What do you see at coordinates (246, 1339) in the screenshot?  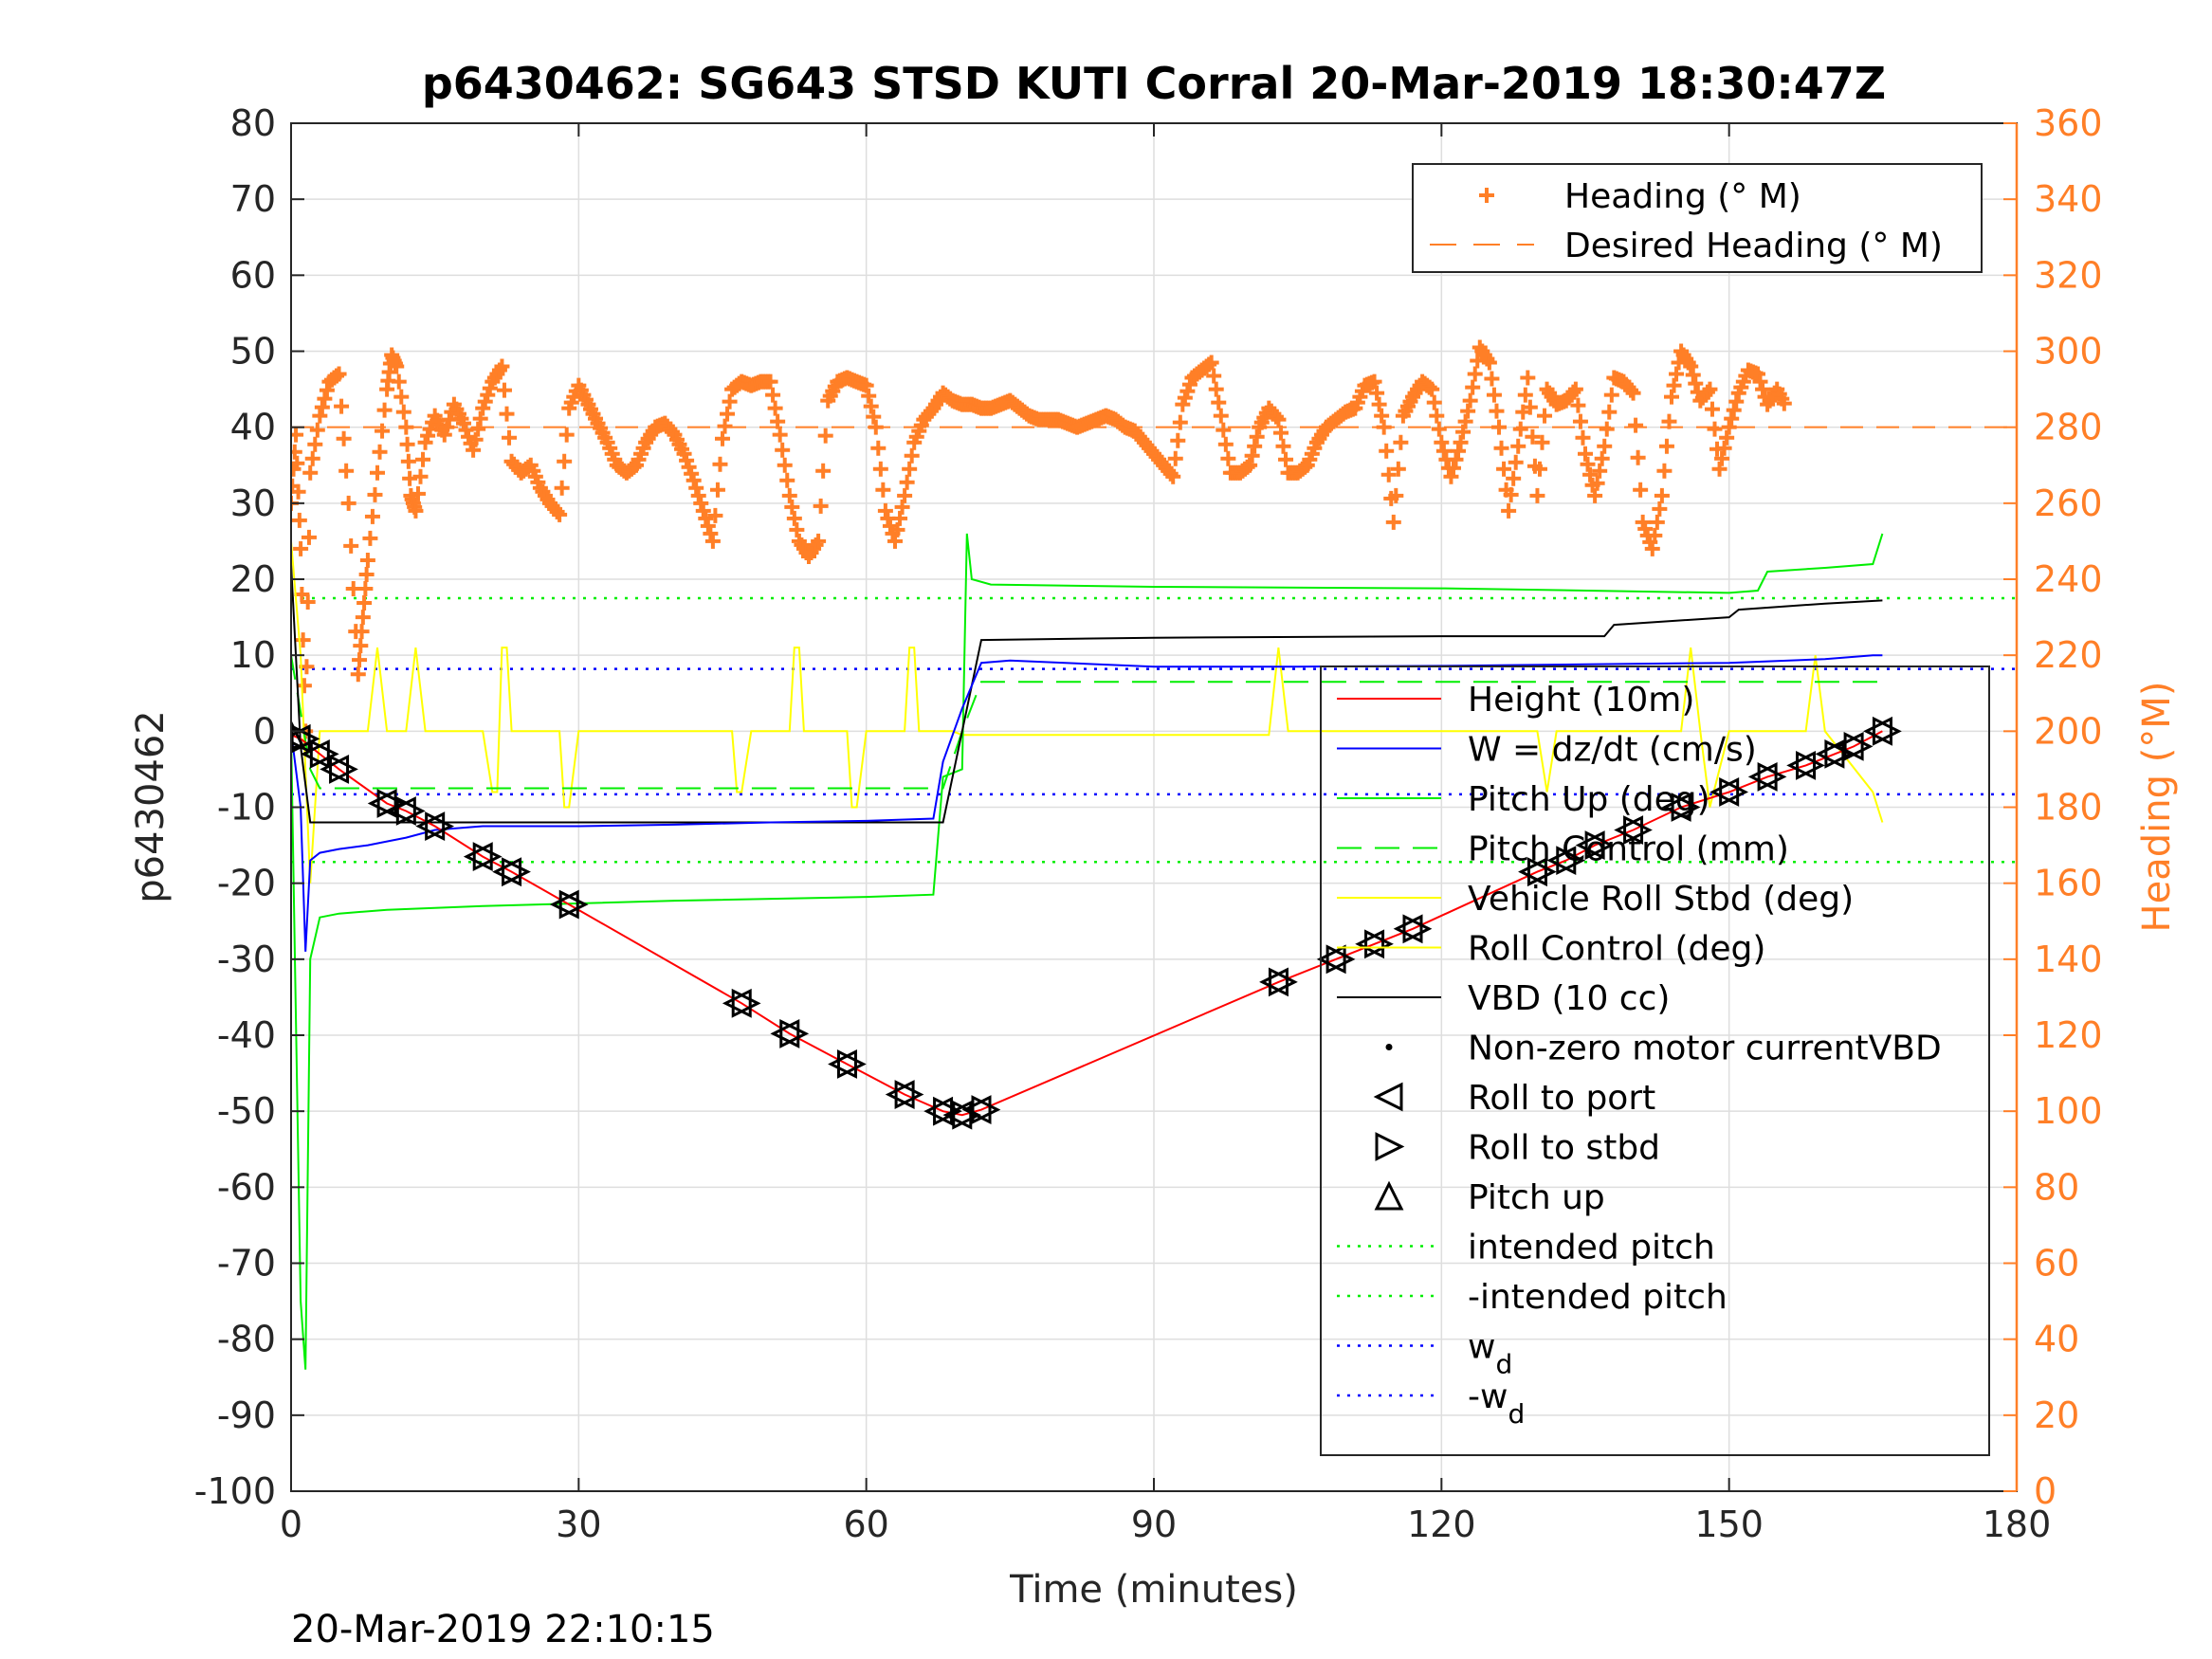 I see `y-tick-label: -80` at bounding box center [246, 1339].